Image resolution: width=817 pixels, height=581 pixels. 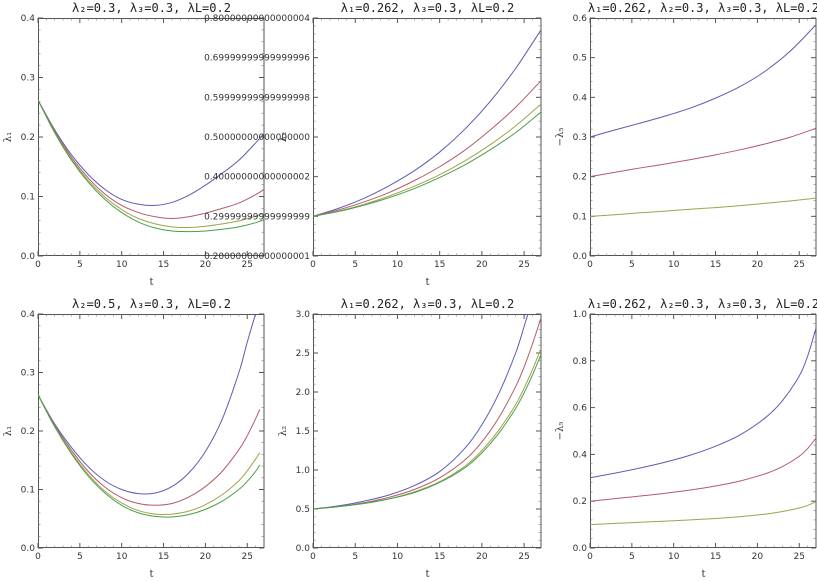 What do you see at coordinates (257, 19) in the screenshot?
I see `y-tick-label: 0.80000000000000004` at bounding box center [257, 19].